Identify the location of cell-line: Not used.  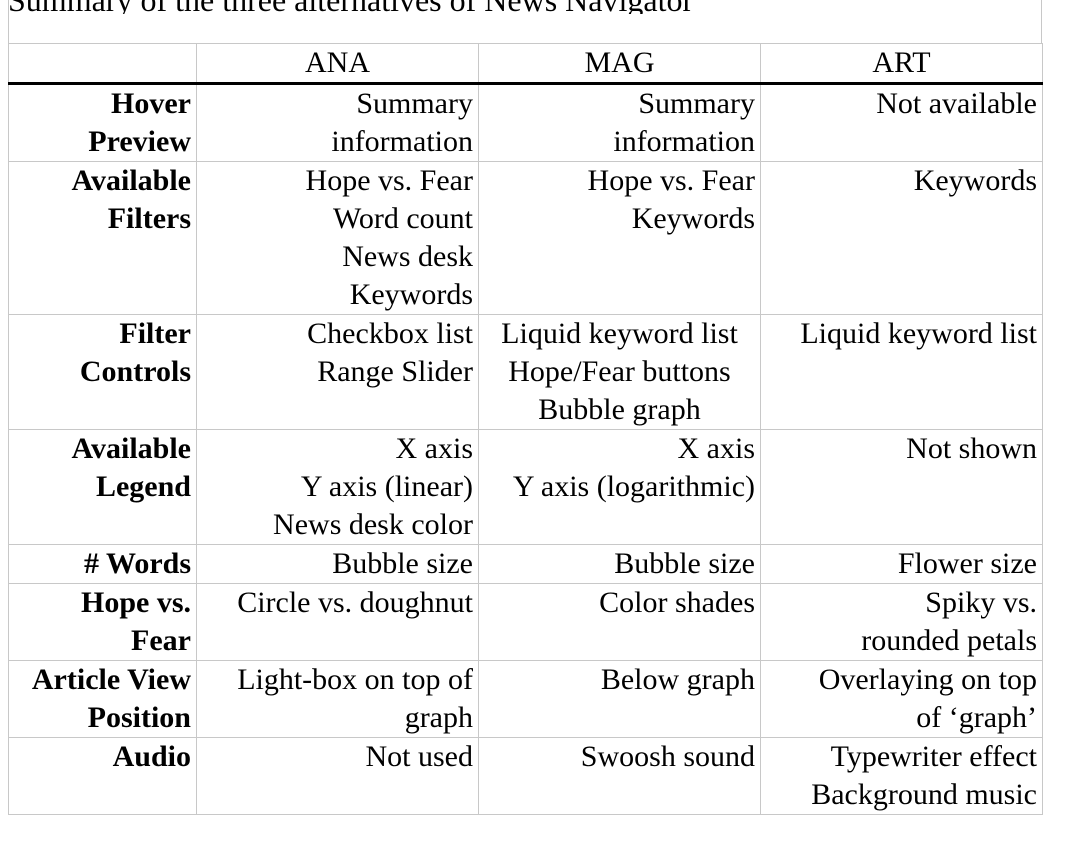
(419, 756).